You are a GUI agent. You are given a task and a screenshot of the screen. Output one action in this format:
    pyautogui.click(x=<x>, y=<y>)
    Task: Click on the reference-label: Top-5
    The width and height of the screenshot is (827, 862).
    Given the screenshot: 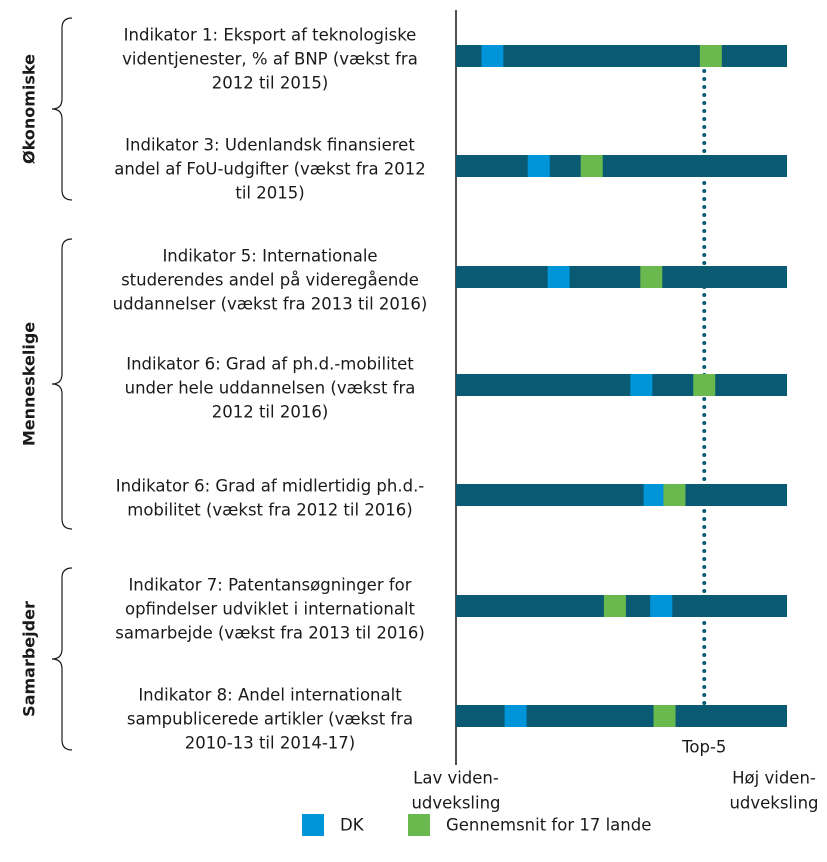 What is the action you would take?
    pyautogui.click(x=703, y=747)
    